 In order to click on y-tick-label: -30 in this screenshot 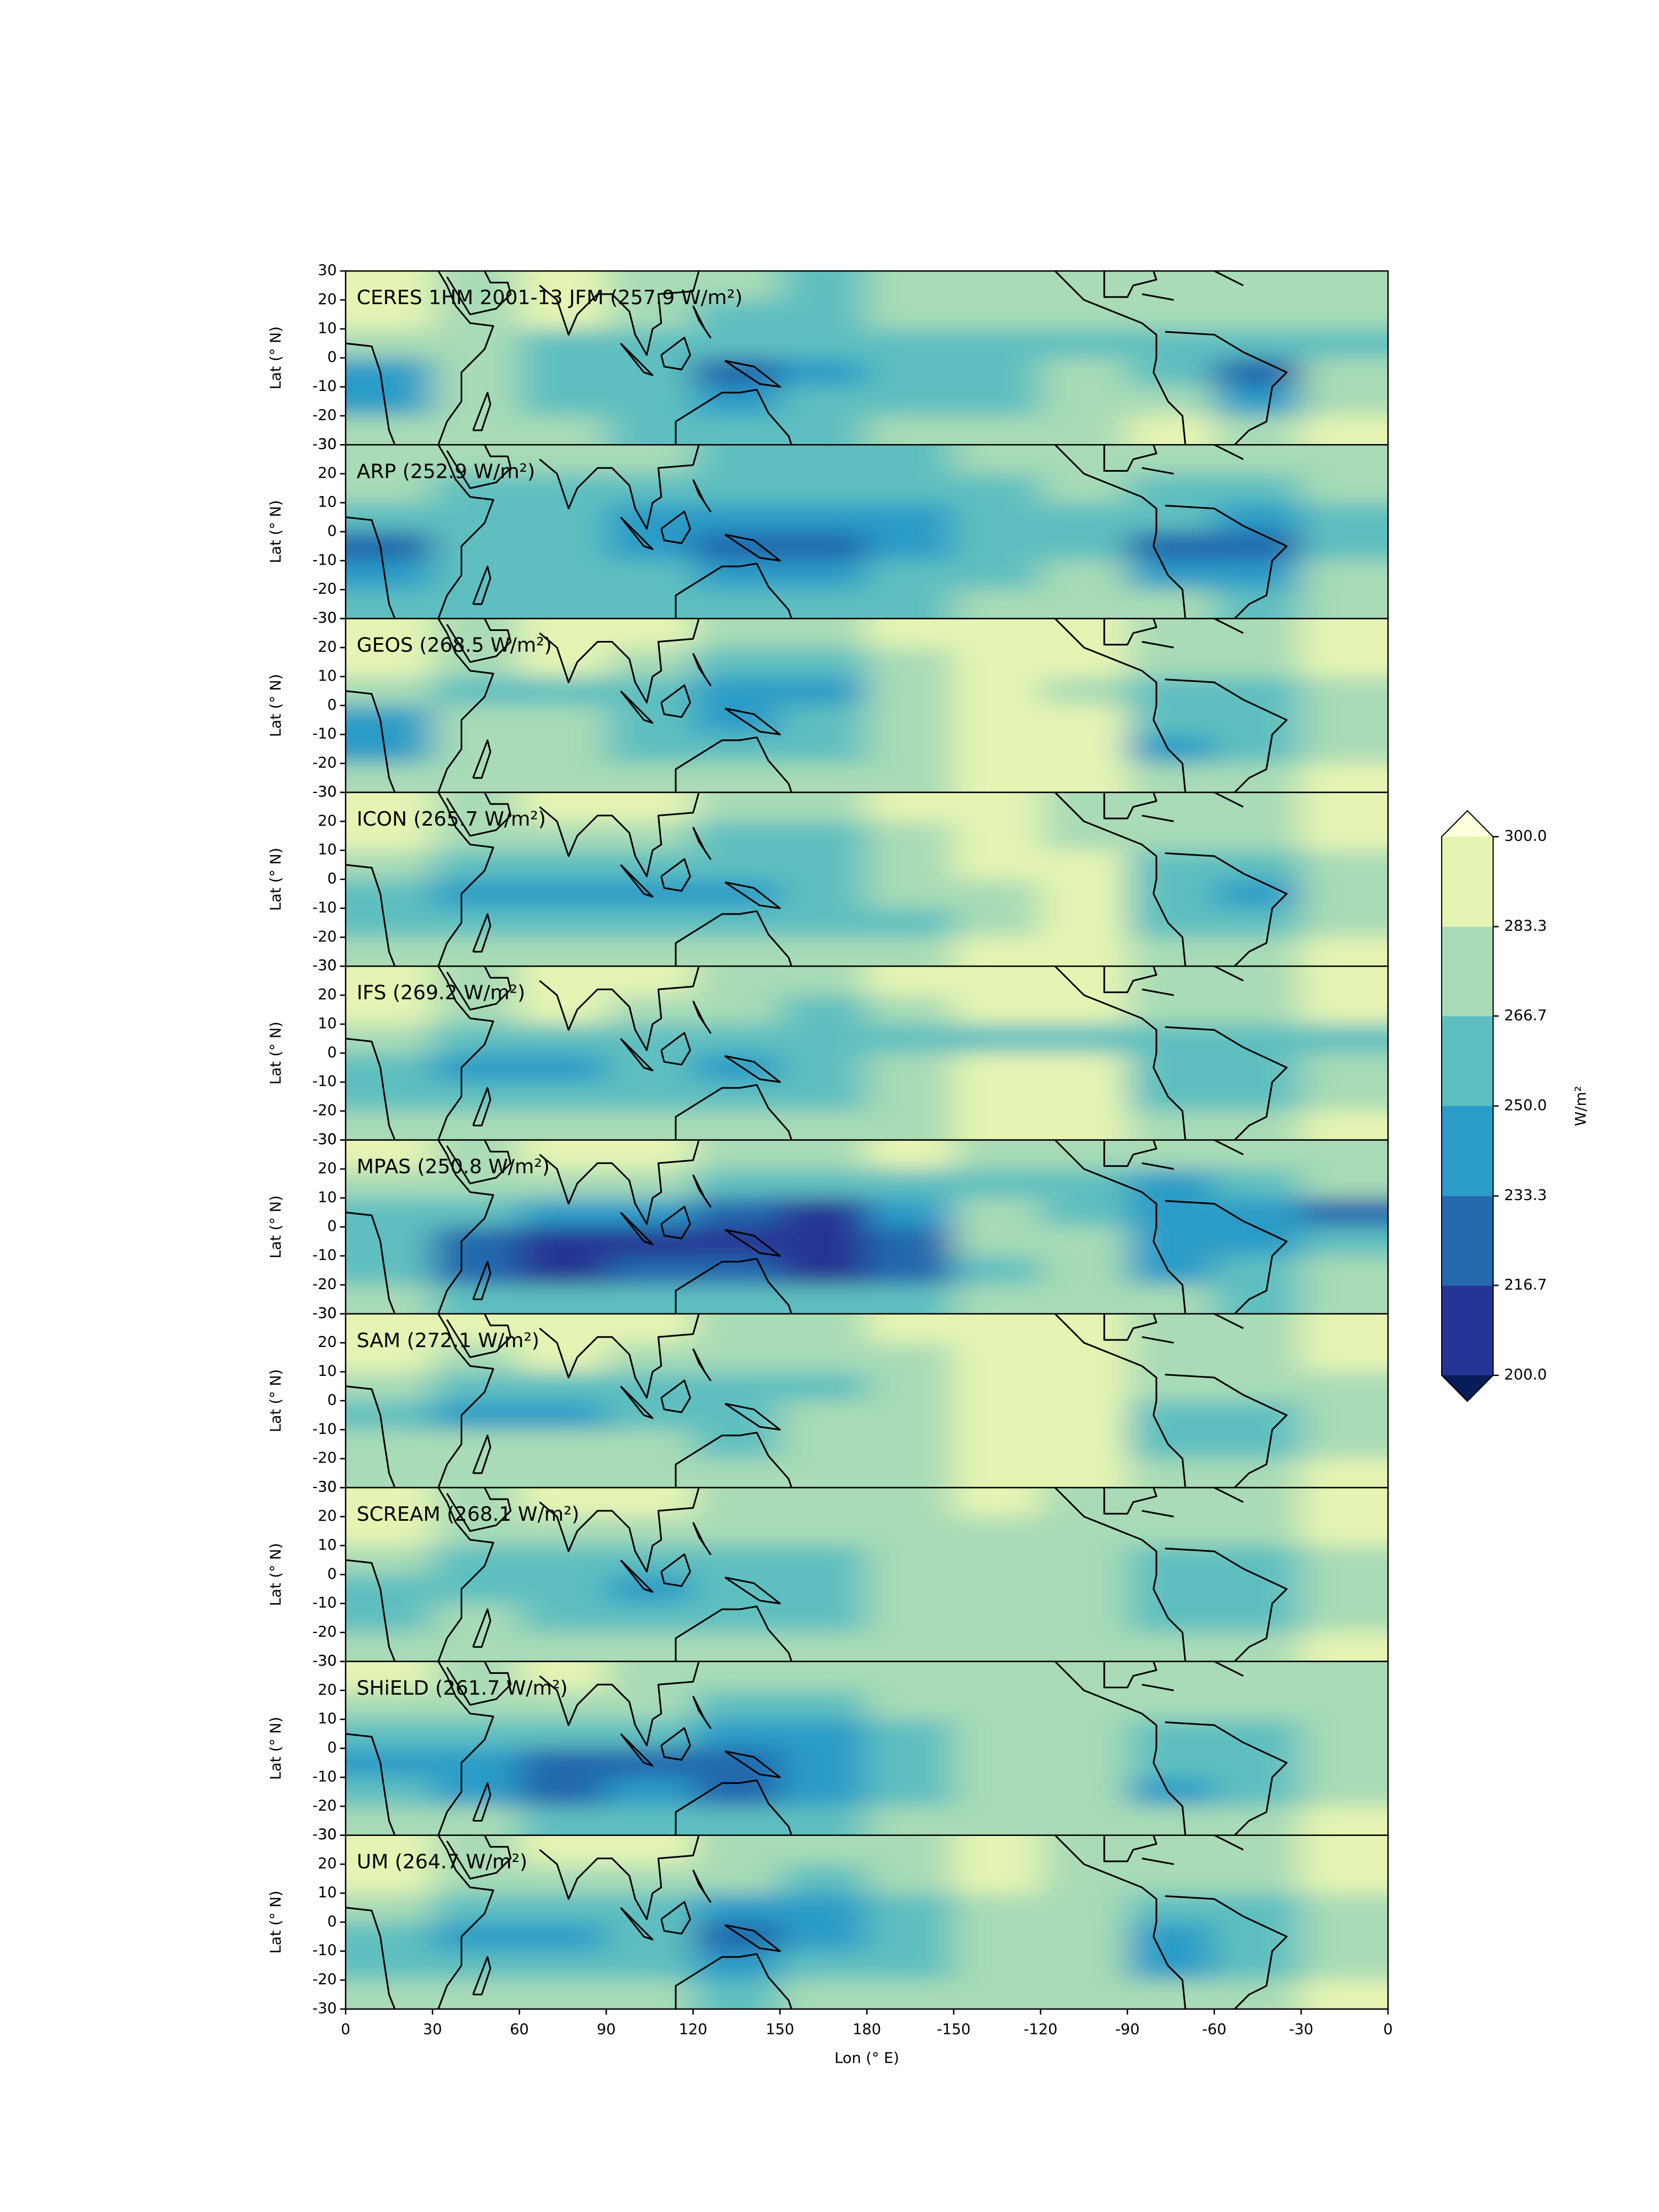, I will do `click(325, 618)`.